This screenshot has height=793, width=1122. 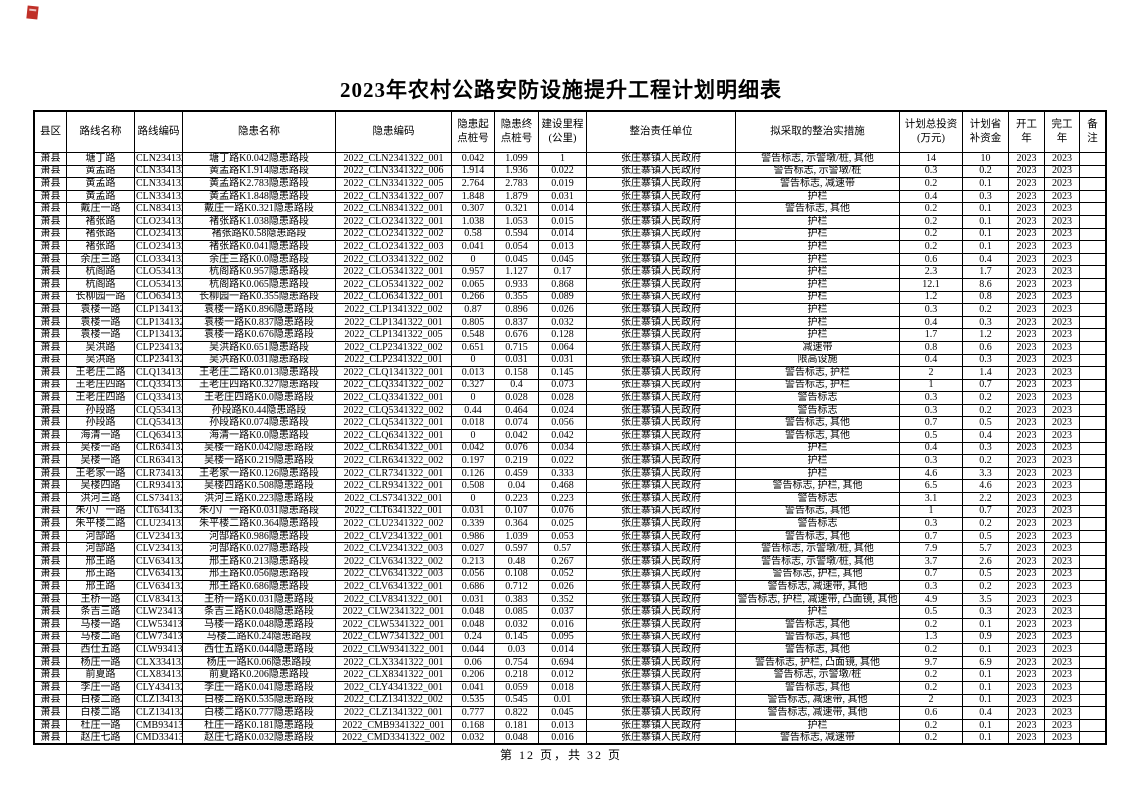 I want to click on col-header-end-stake: 隐患终 点桩号, so click(x=516, y=131).